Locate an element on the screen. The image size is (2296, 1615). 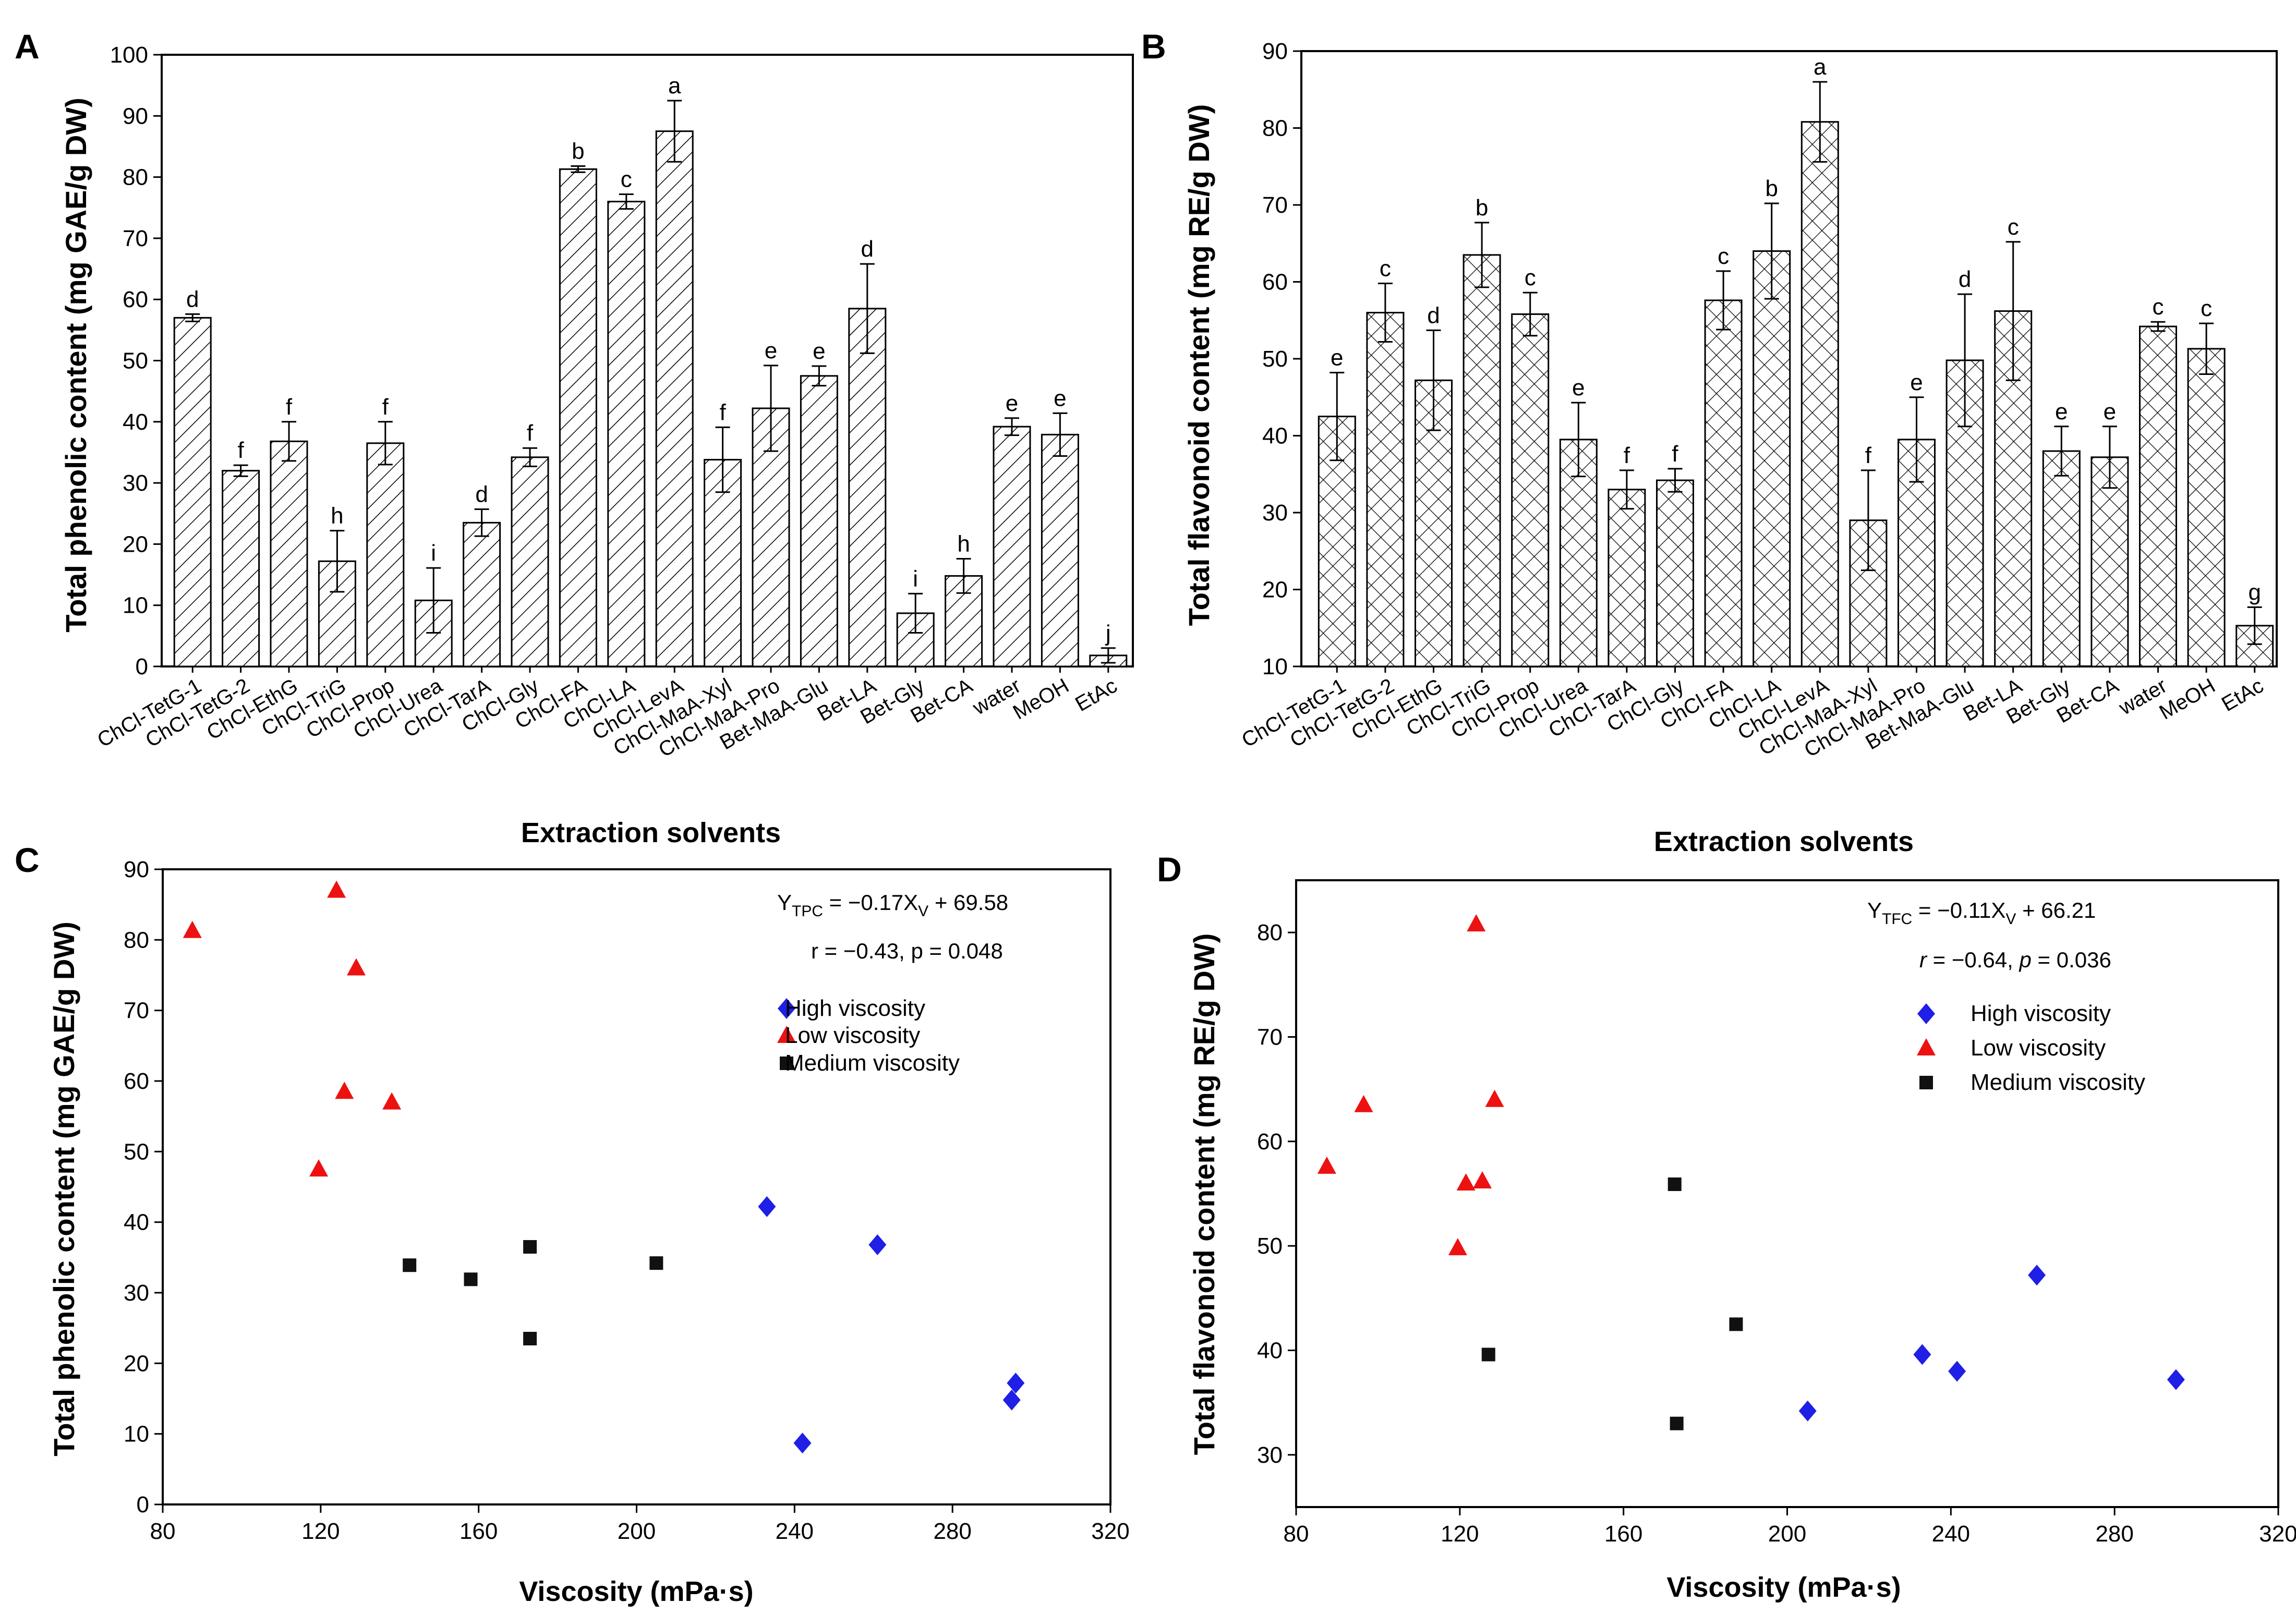
panel-b-letter: B is located at coordinates (1153, 46).